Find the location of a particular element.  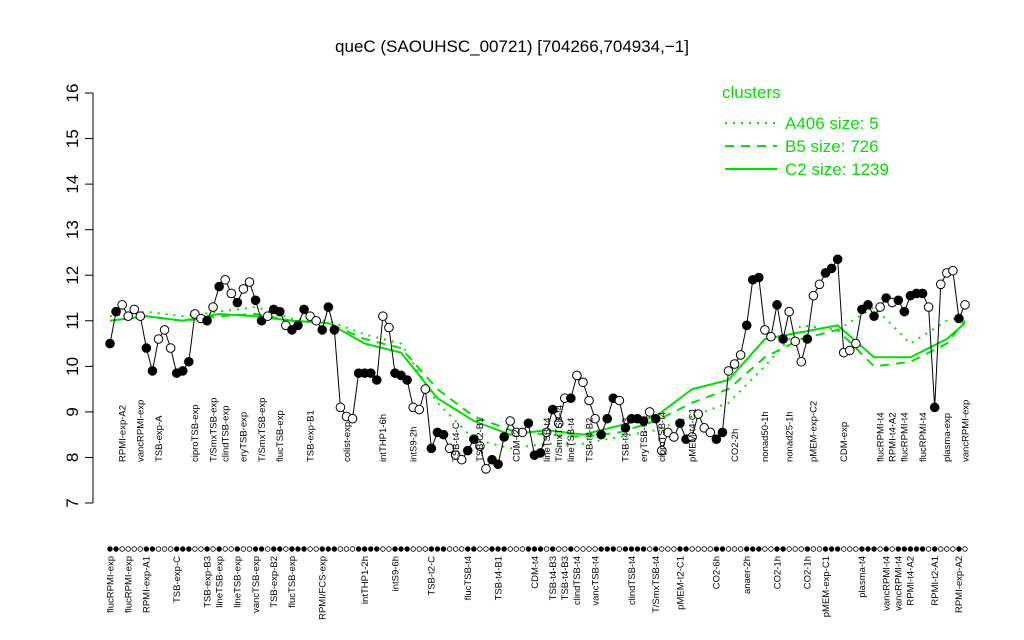

x-tick-label: TSB-t2-B1 is located at coordinates (480, 440).